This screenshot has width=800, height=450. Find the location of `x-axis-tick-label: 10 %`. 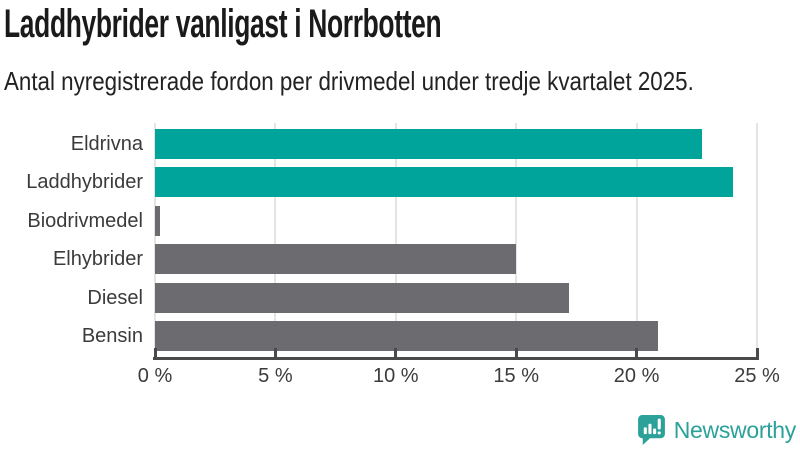

x-axis-tick-label: 10 % is located at coordinates (396, 376).